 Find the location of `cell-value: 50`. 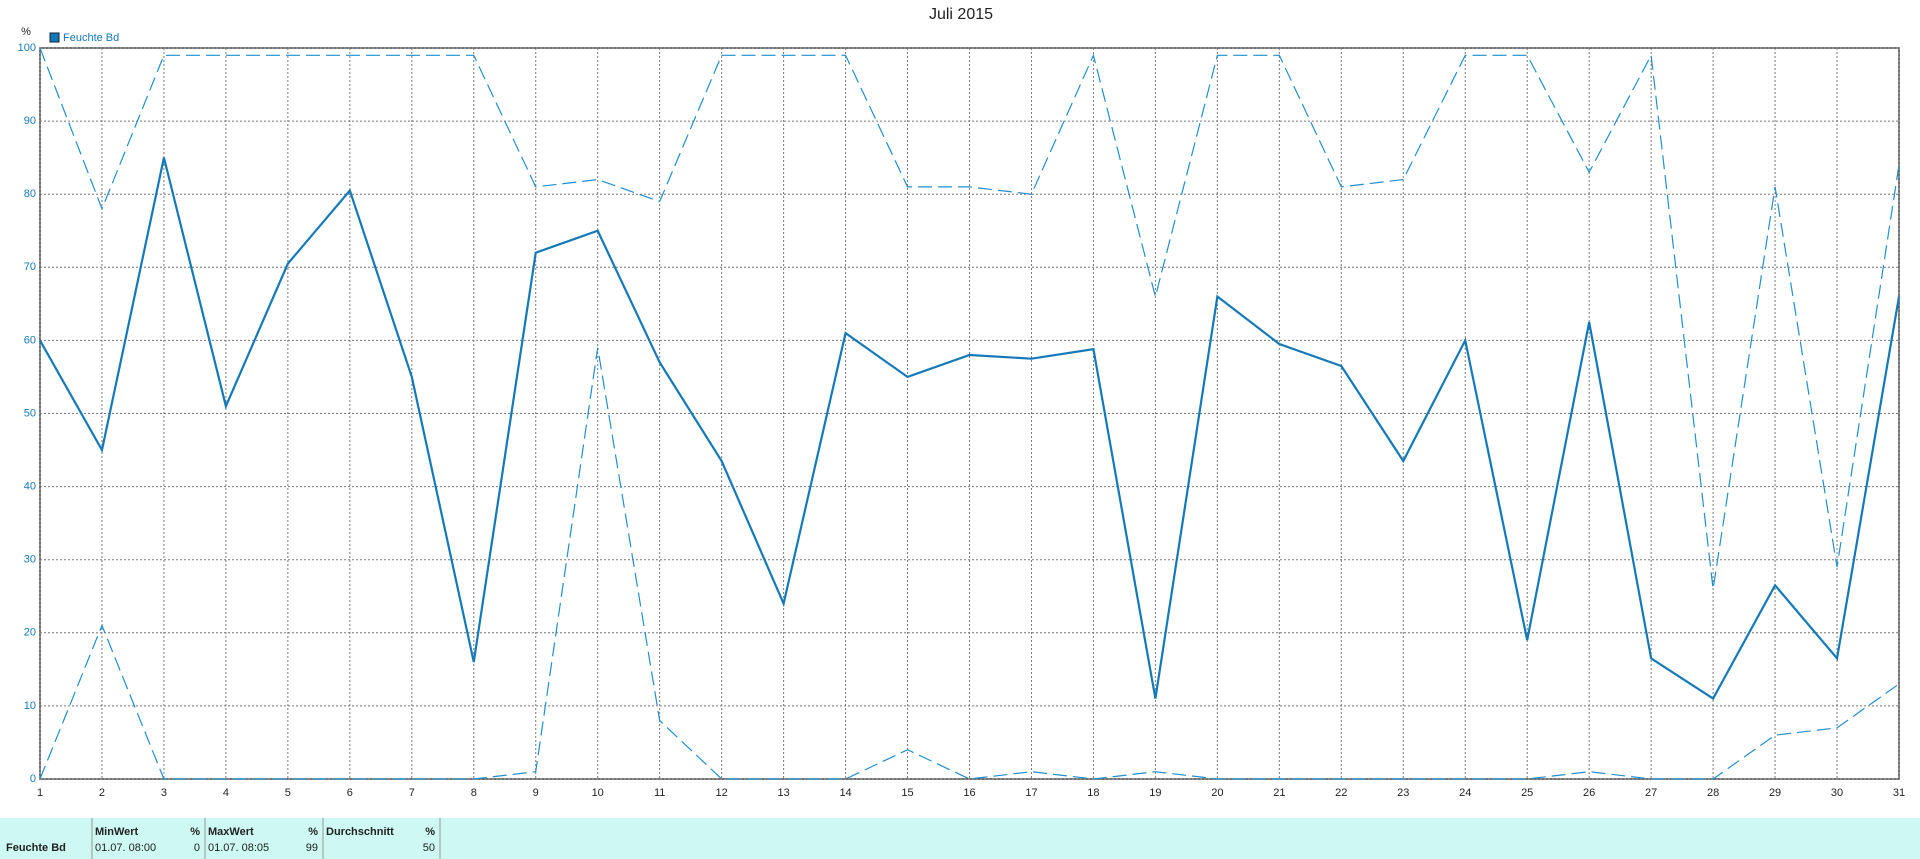

cell-value: 50 is located at coordinates (429, 848).